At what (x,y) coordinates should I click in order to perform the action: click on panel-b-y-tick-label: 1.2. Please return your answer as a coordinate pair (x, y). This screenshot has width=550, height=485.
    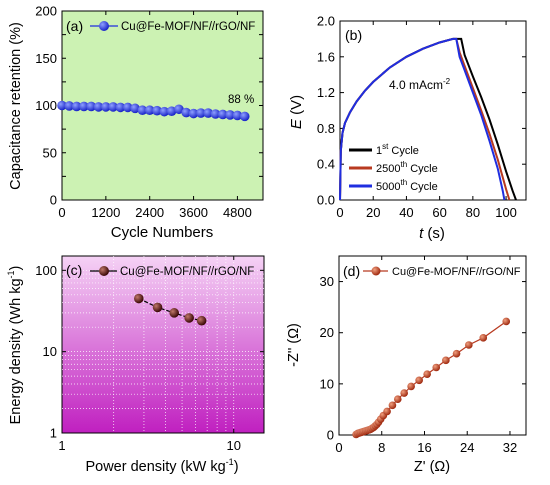
    Looking at the image, I should click on (326, 92).